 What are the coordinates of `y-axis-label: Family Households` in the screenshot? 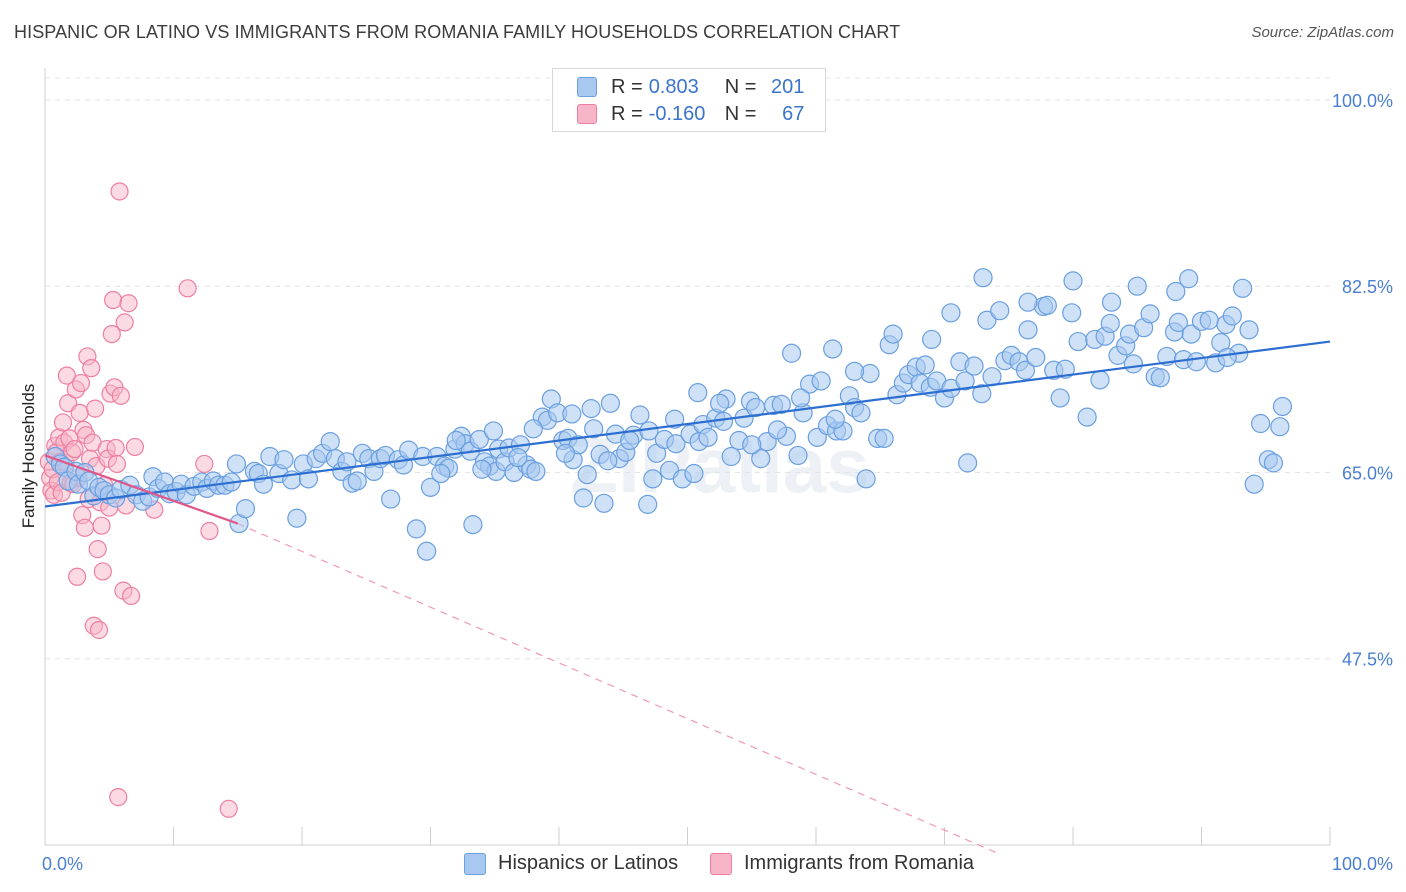 It's located at (28, 456).